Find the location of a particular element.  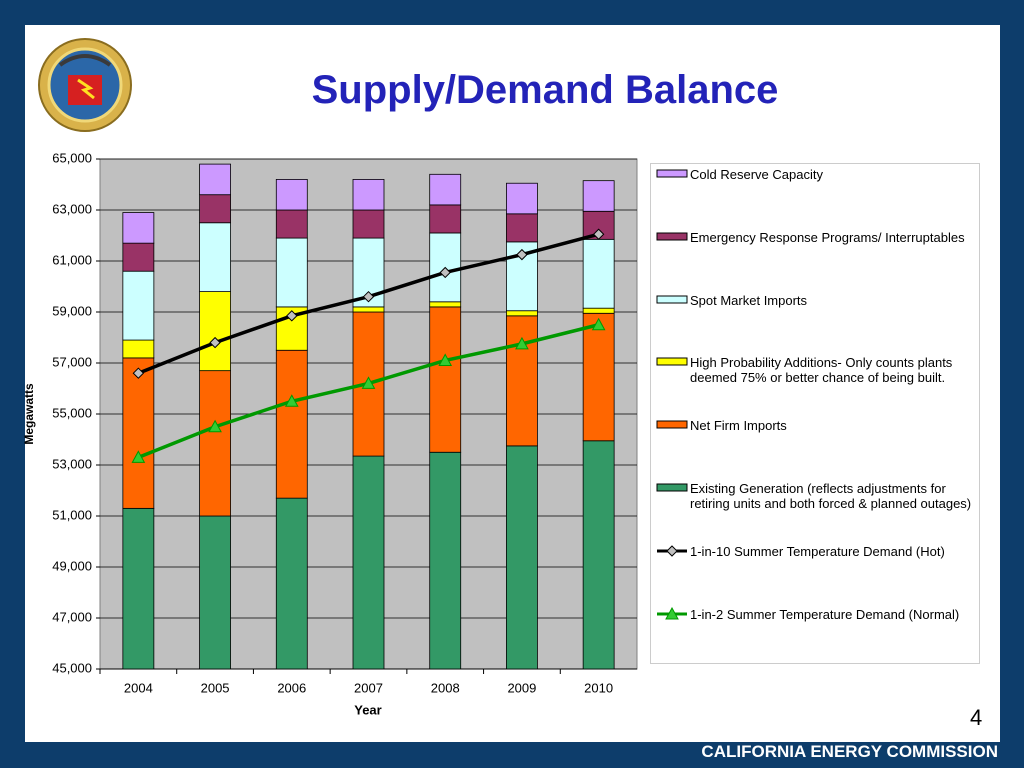

x-axis-label: Year is located at coordinates (367, 709).